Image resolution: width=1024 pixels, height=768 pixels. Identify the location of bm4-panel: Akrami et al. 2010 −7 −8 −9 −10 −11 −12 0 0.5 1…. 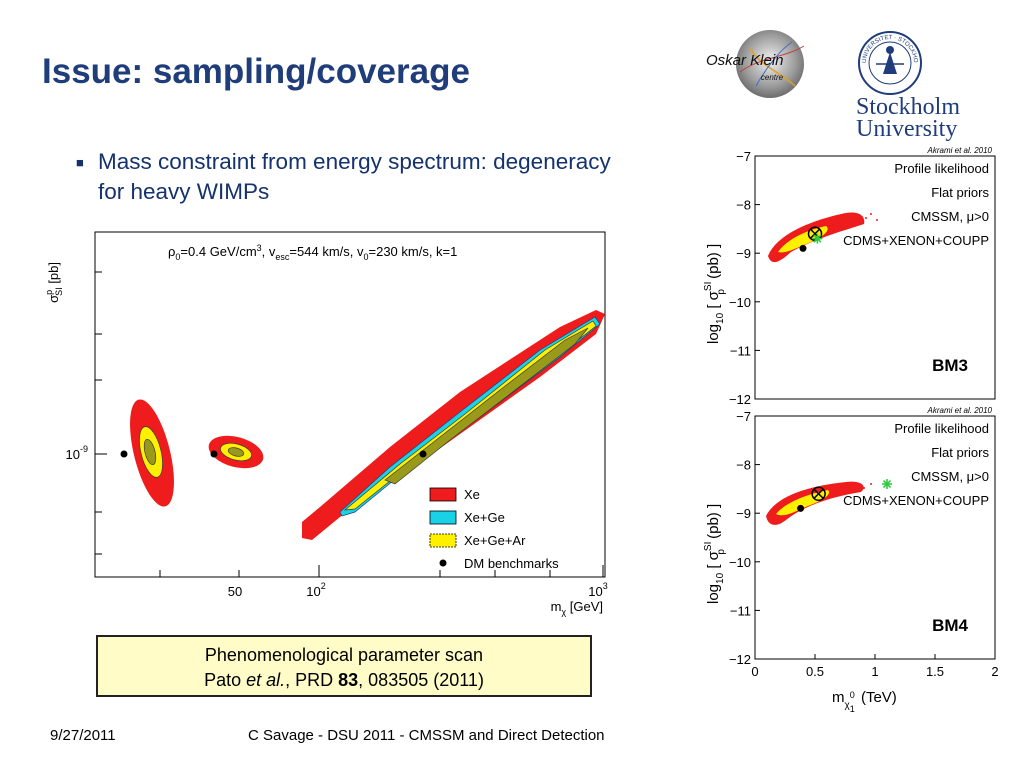
(851, 560).